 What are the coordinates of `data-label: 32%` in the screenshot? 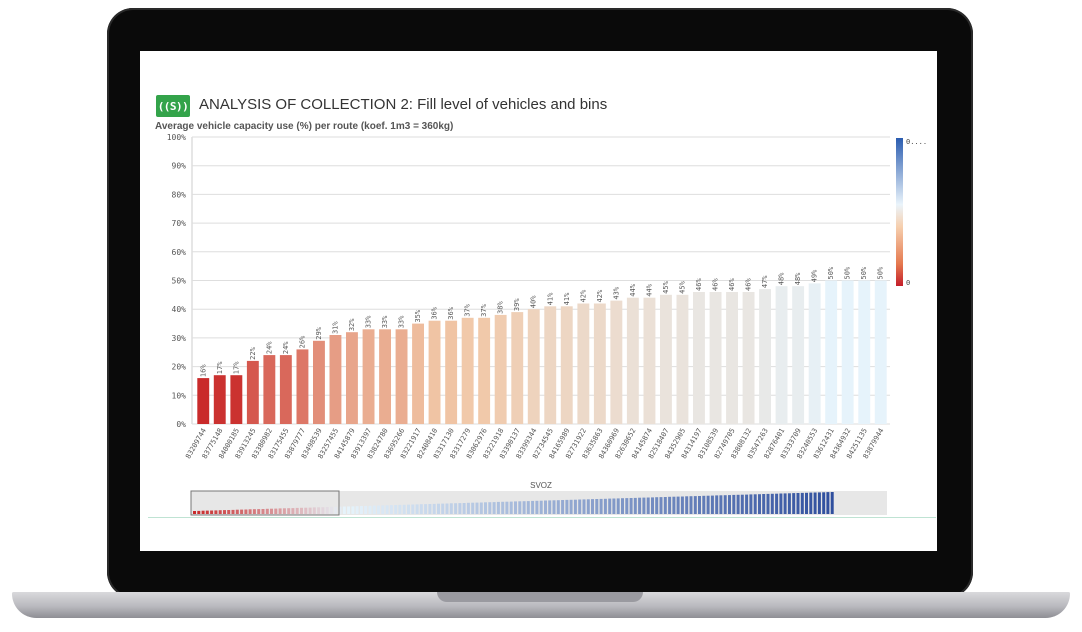 It's located at (352, 324).